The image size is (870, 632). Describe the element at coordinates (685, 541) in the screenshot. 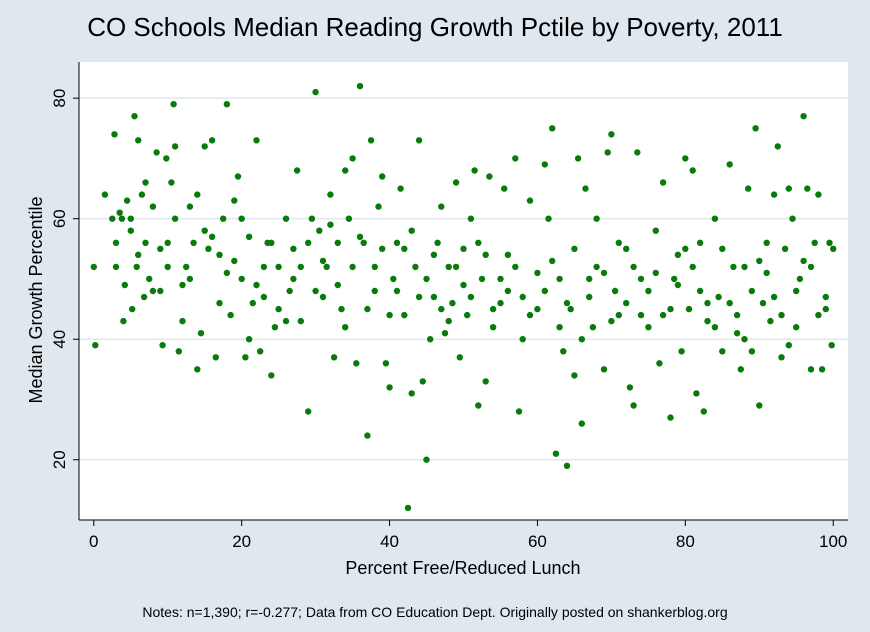

I see `x-tick-label: 80` at that location.